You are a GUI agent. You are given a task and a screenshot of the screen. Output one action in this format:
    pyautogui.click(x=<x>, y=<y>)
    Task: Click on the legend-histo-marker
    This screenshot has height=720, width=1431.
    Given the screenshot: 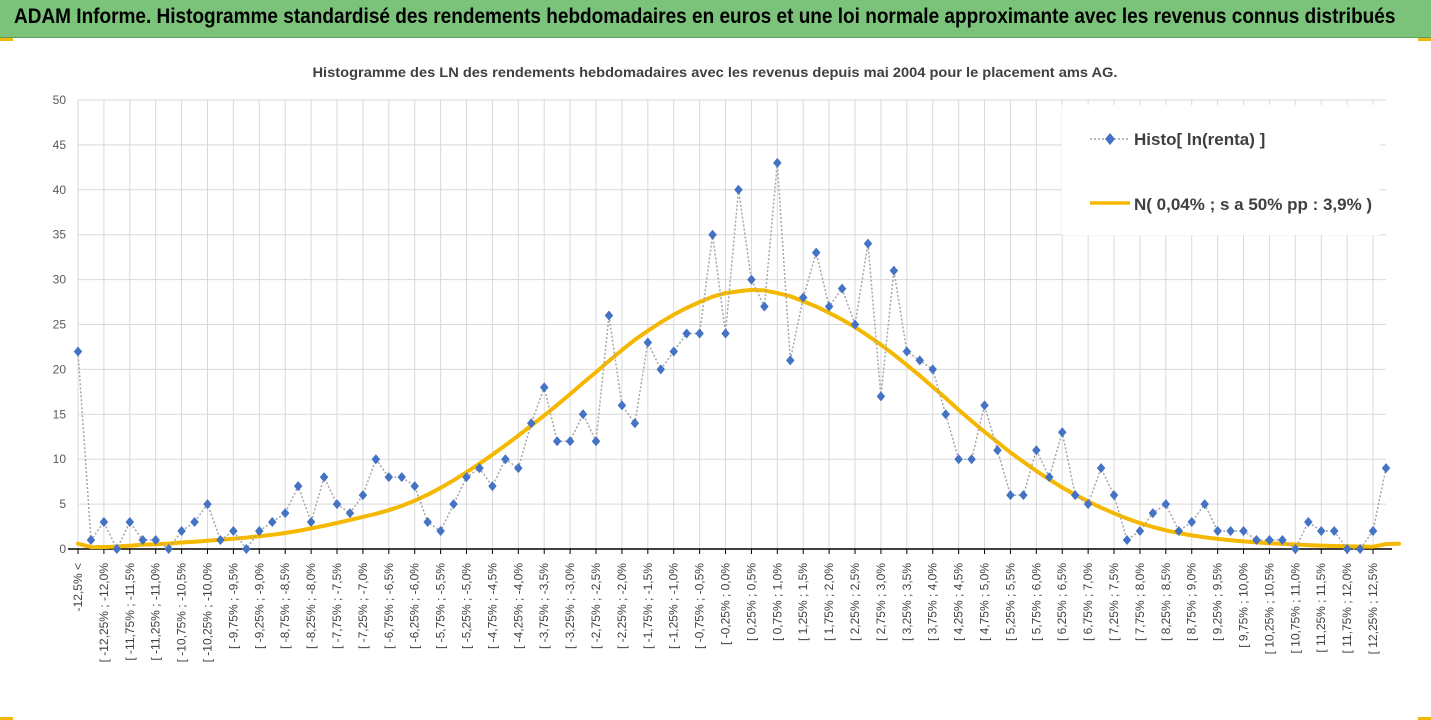 What is the action you would take?
    pyautogui.click(x=1110, y=139)
    